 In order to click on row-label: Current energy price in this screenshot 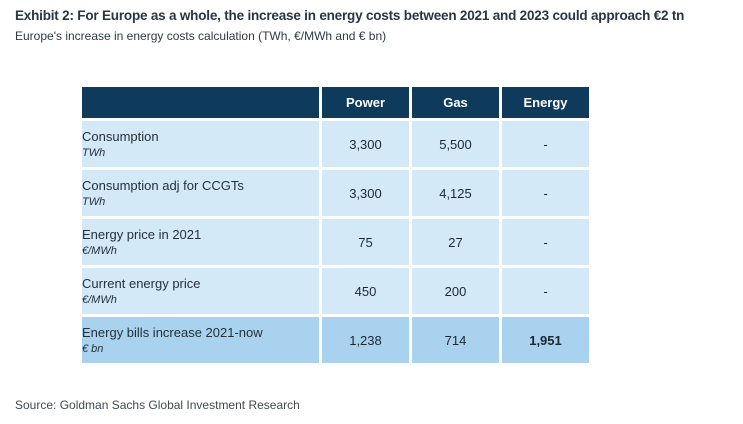, I will do `click(141, 283)`.